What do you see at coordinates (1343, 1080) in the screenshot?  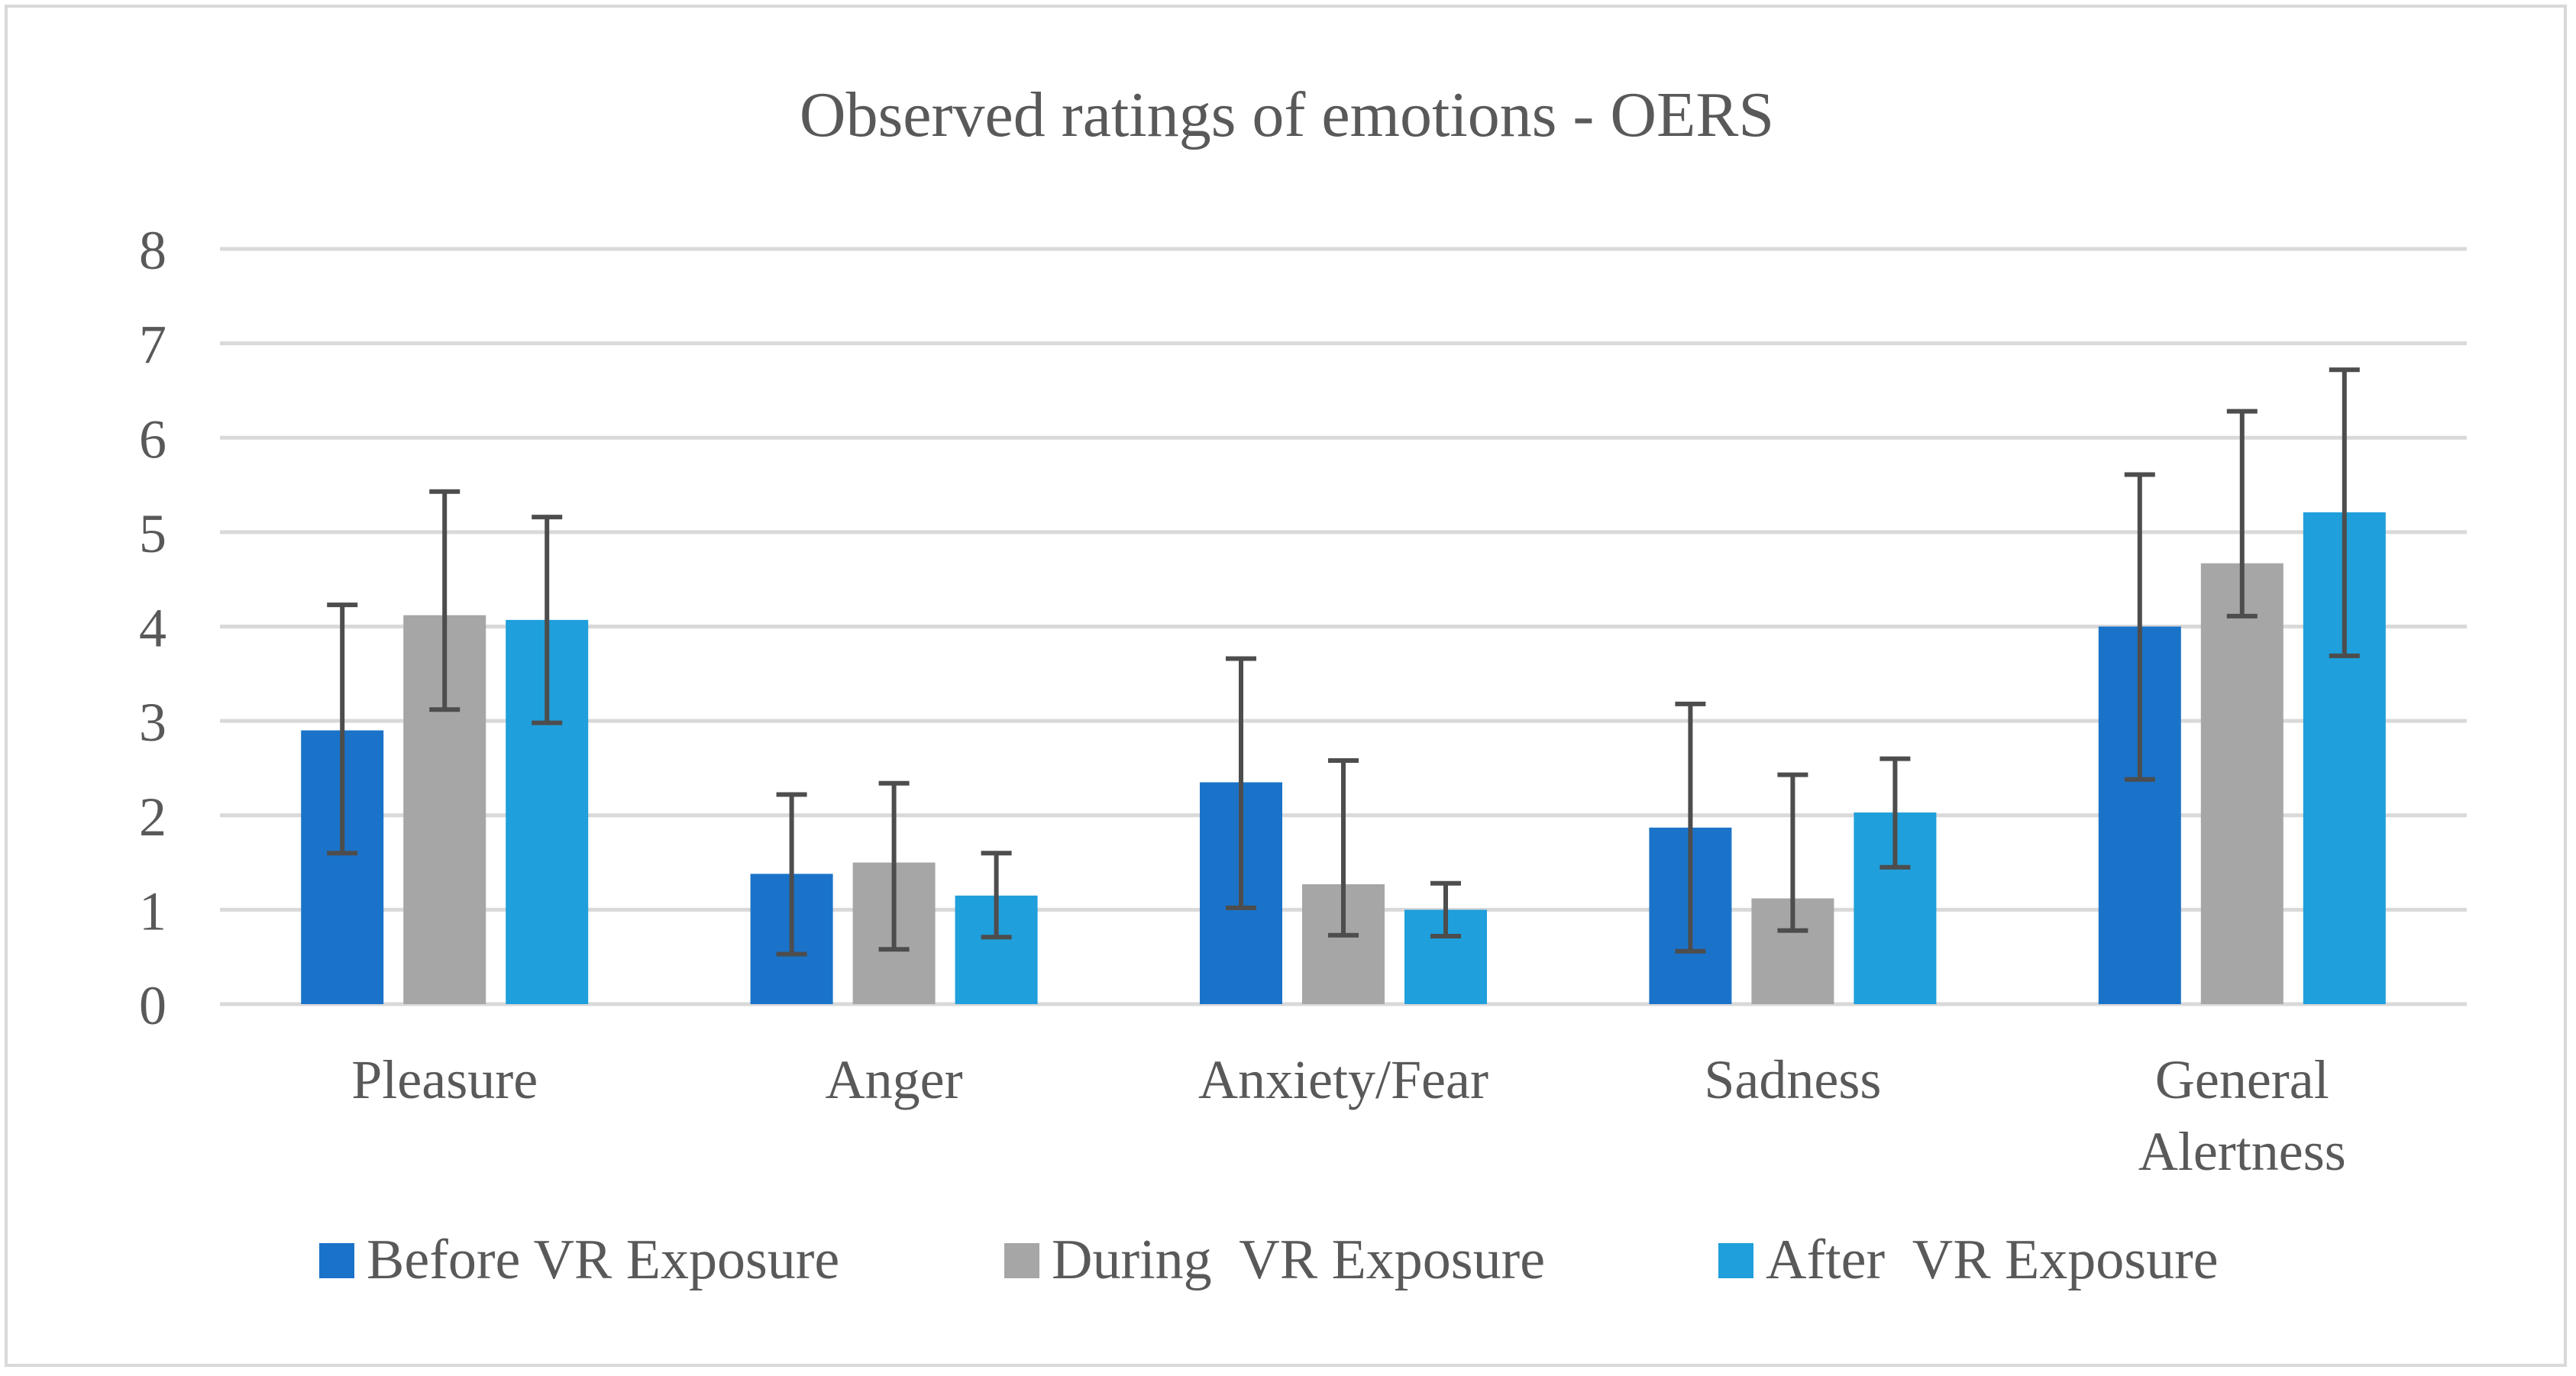 I see `category-label: Anxiety/Fear` at bounding box center [1343, 1080].